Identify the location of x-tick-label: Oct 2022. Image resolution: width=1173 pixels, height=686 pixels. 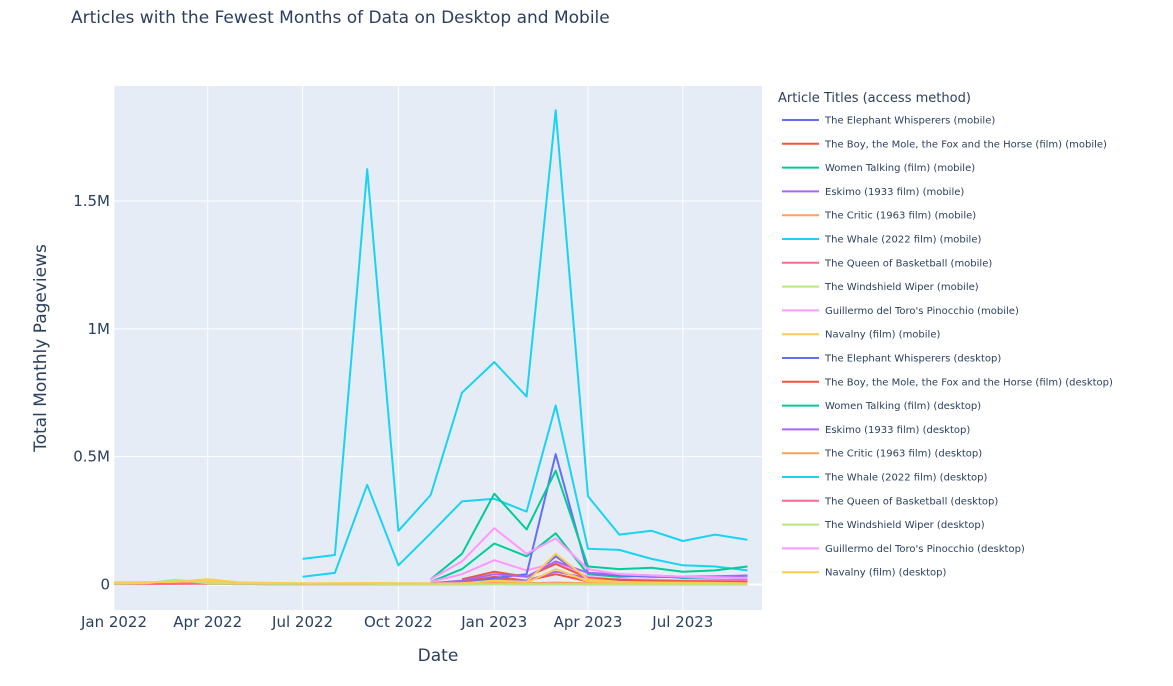
(398, 622).